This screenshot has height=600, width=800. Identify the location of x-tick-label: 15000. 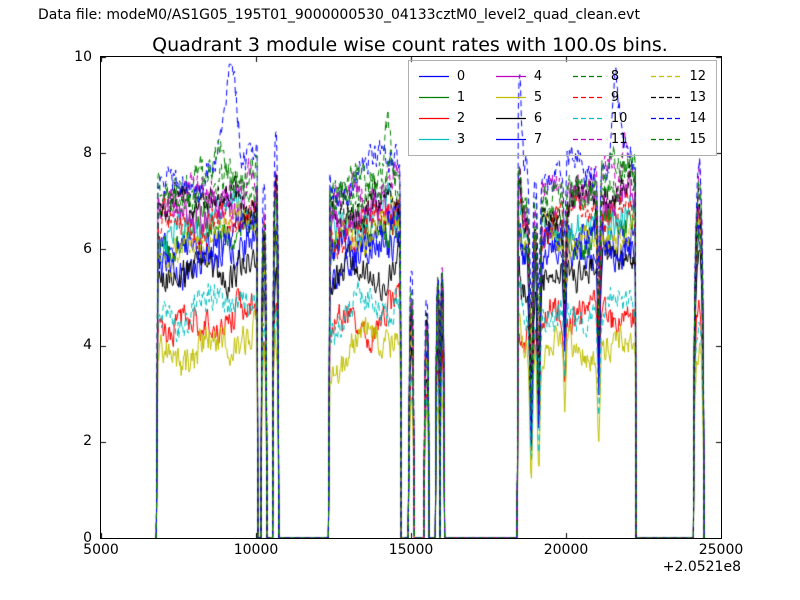
(411, 550).